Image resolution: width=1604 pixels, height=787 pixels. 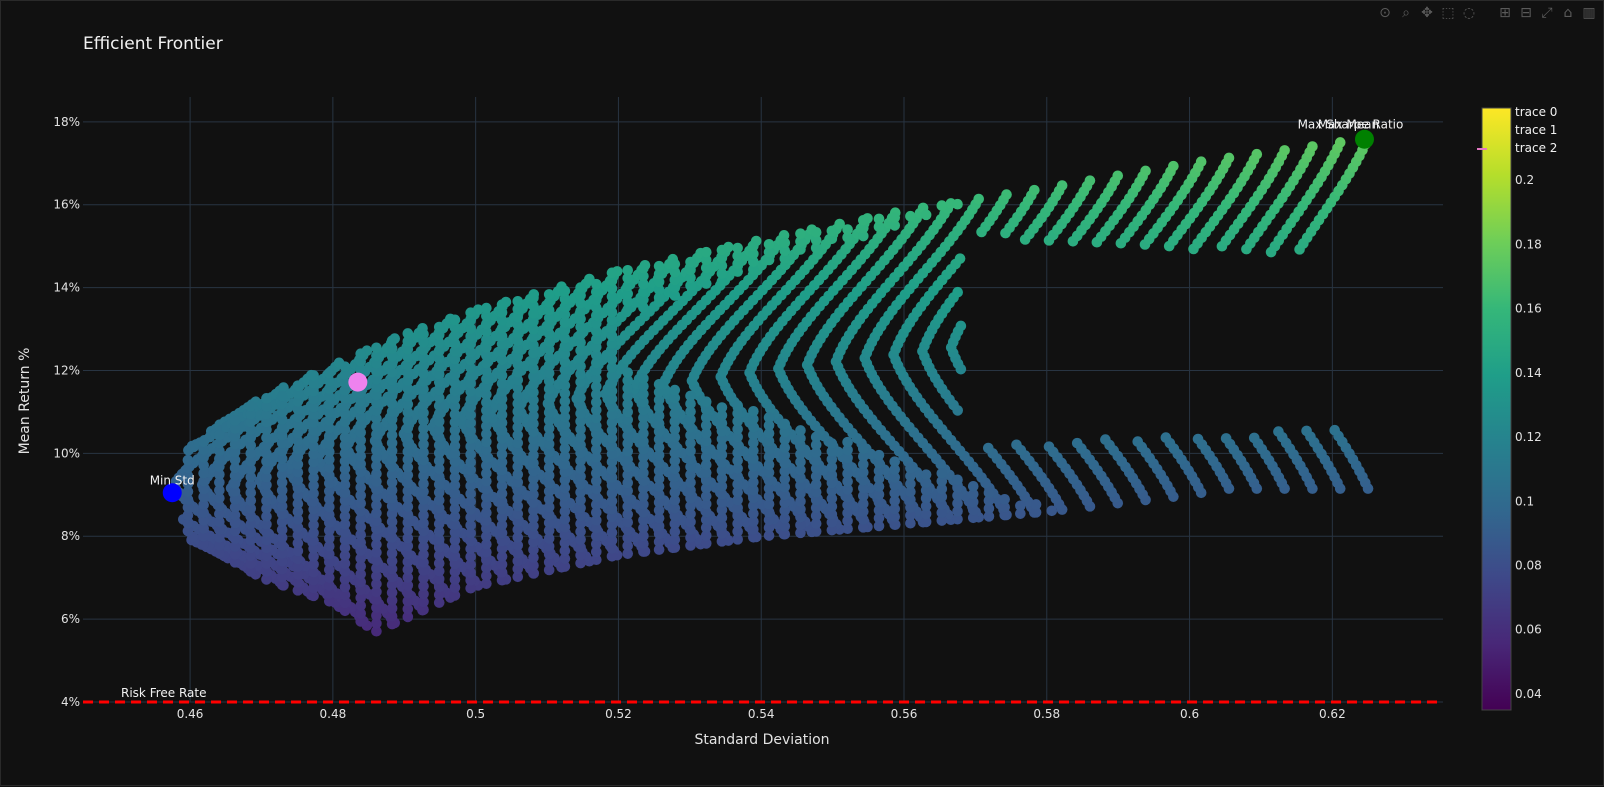 What do you see at coordinates (1526, 13) in the screenshot?
I see `zoom-out-icon: ⊟` at bounding box center [1526, 13].